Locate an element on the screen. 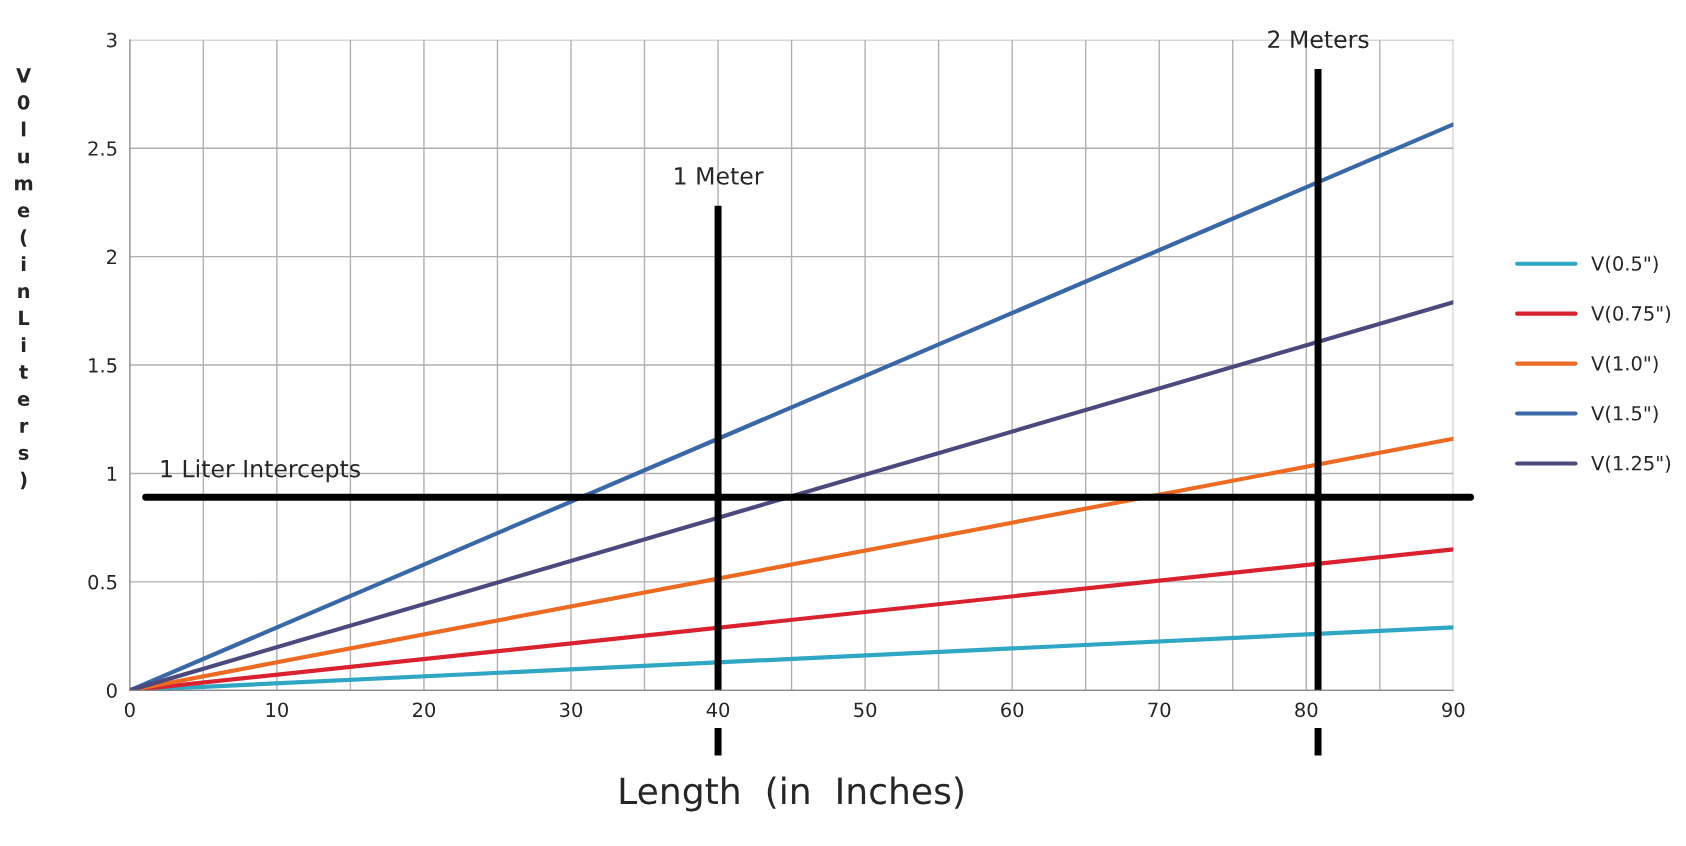  text: V0lume (in Liters) is located at coordinates (24, 279).